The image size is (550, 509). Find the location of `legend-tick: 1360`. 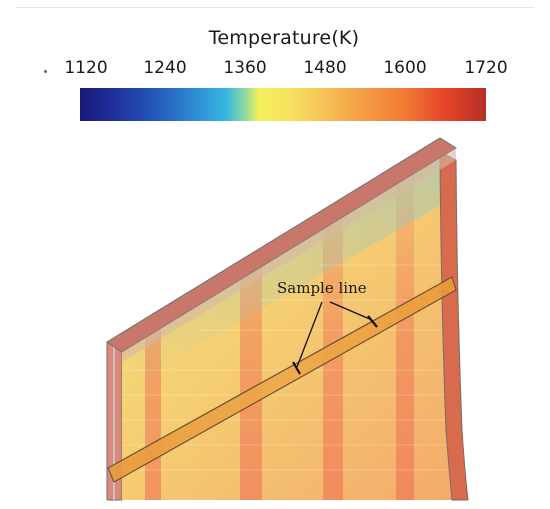

legend-tick: 1360 is located at coordinates (245, 68).